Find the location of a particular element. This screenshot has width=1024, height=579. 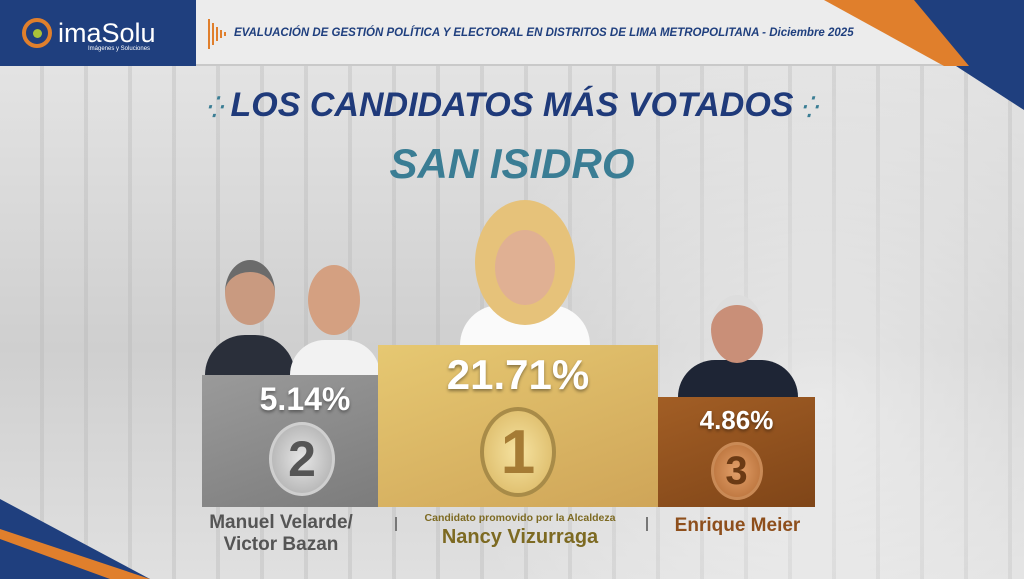

brand-logo: imaSolu Imágenes y Soluciones is located at coordinates (98, 33).